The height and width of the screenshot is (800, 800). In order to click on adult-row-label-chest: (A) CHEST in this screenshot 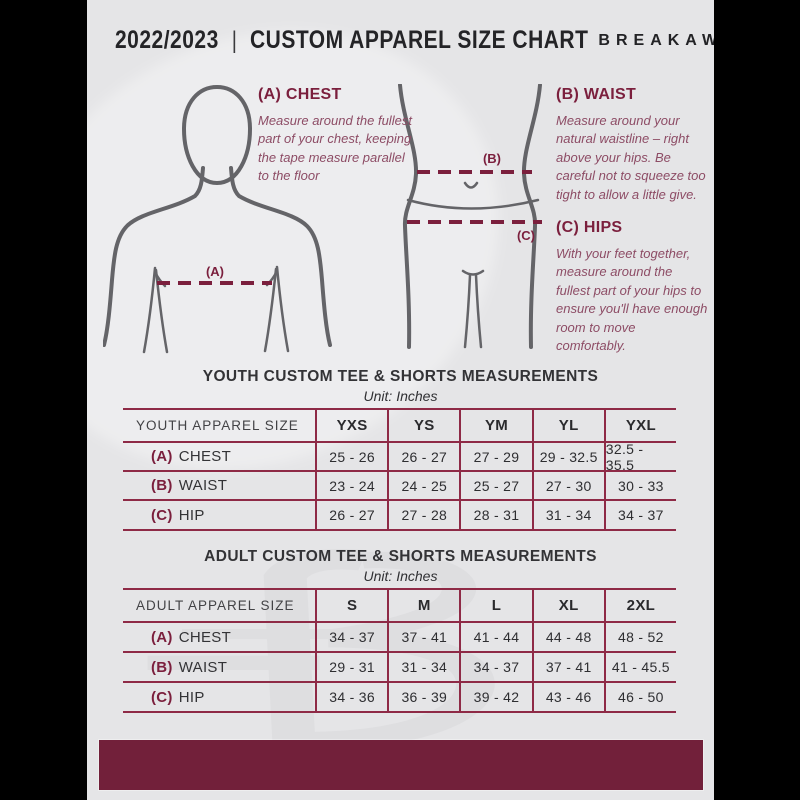, I will do `click(219, 638)`.